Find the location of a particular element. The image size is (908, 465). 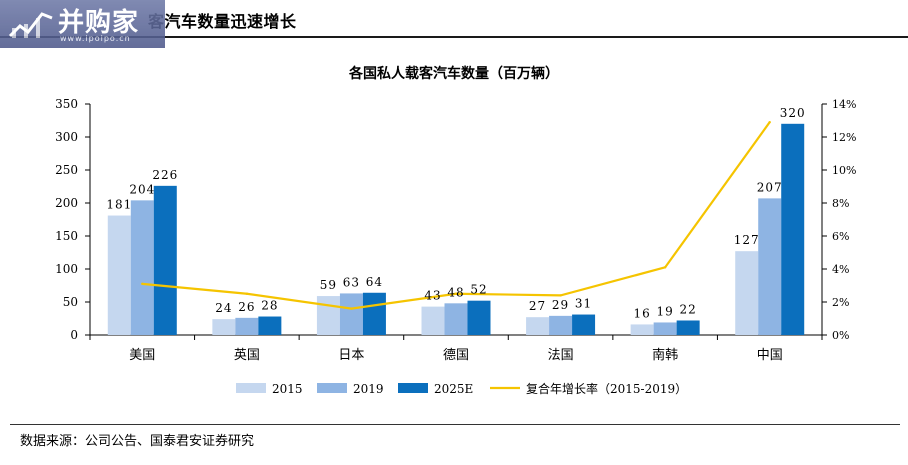

chart-title: 各国私人载客汽车数量（百万辆） is located at coordinates (453, 73).